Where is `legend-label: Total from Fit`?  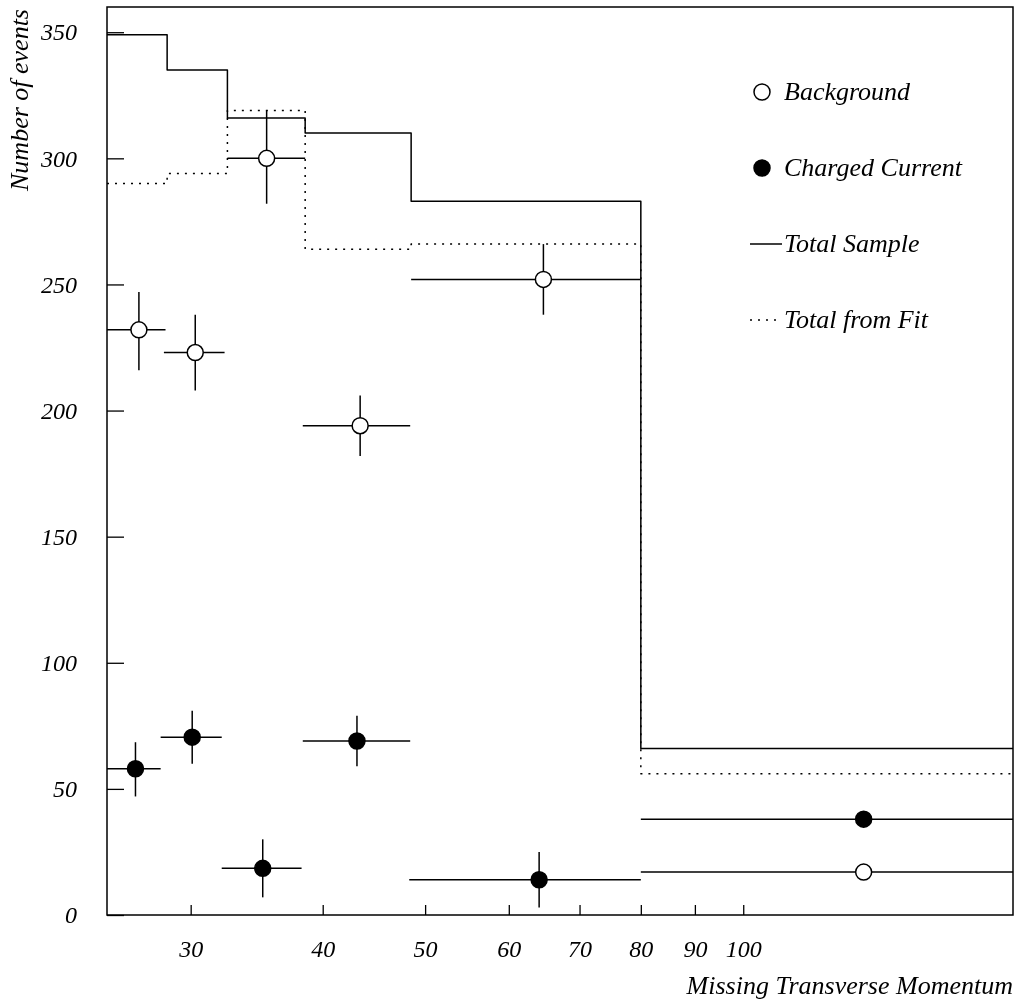 legend-label: Total from Fit is located at coordinates (856, 319).